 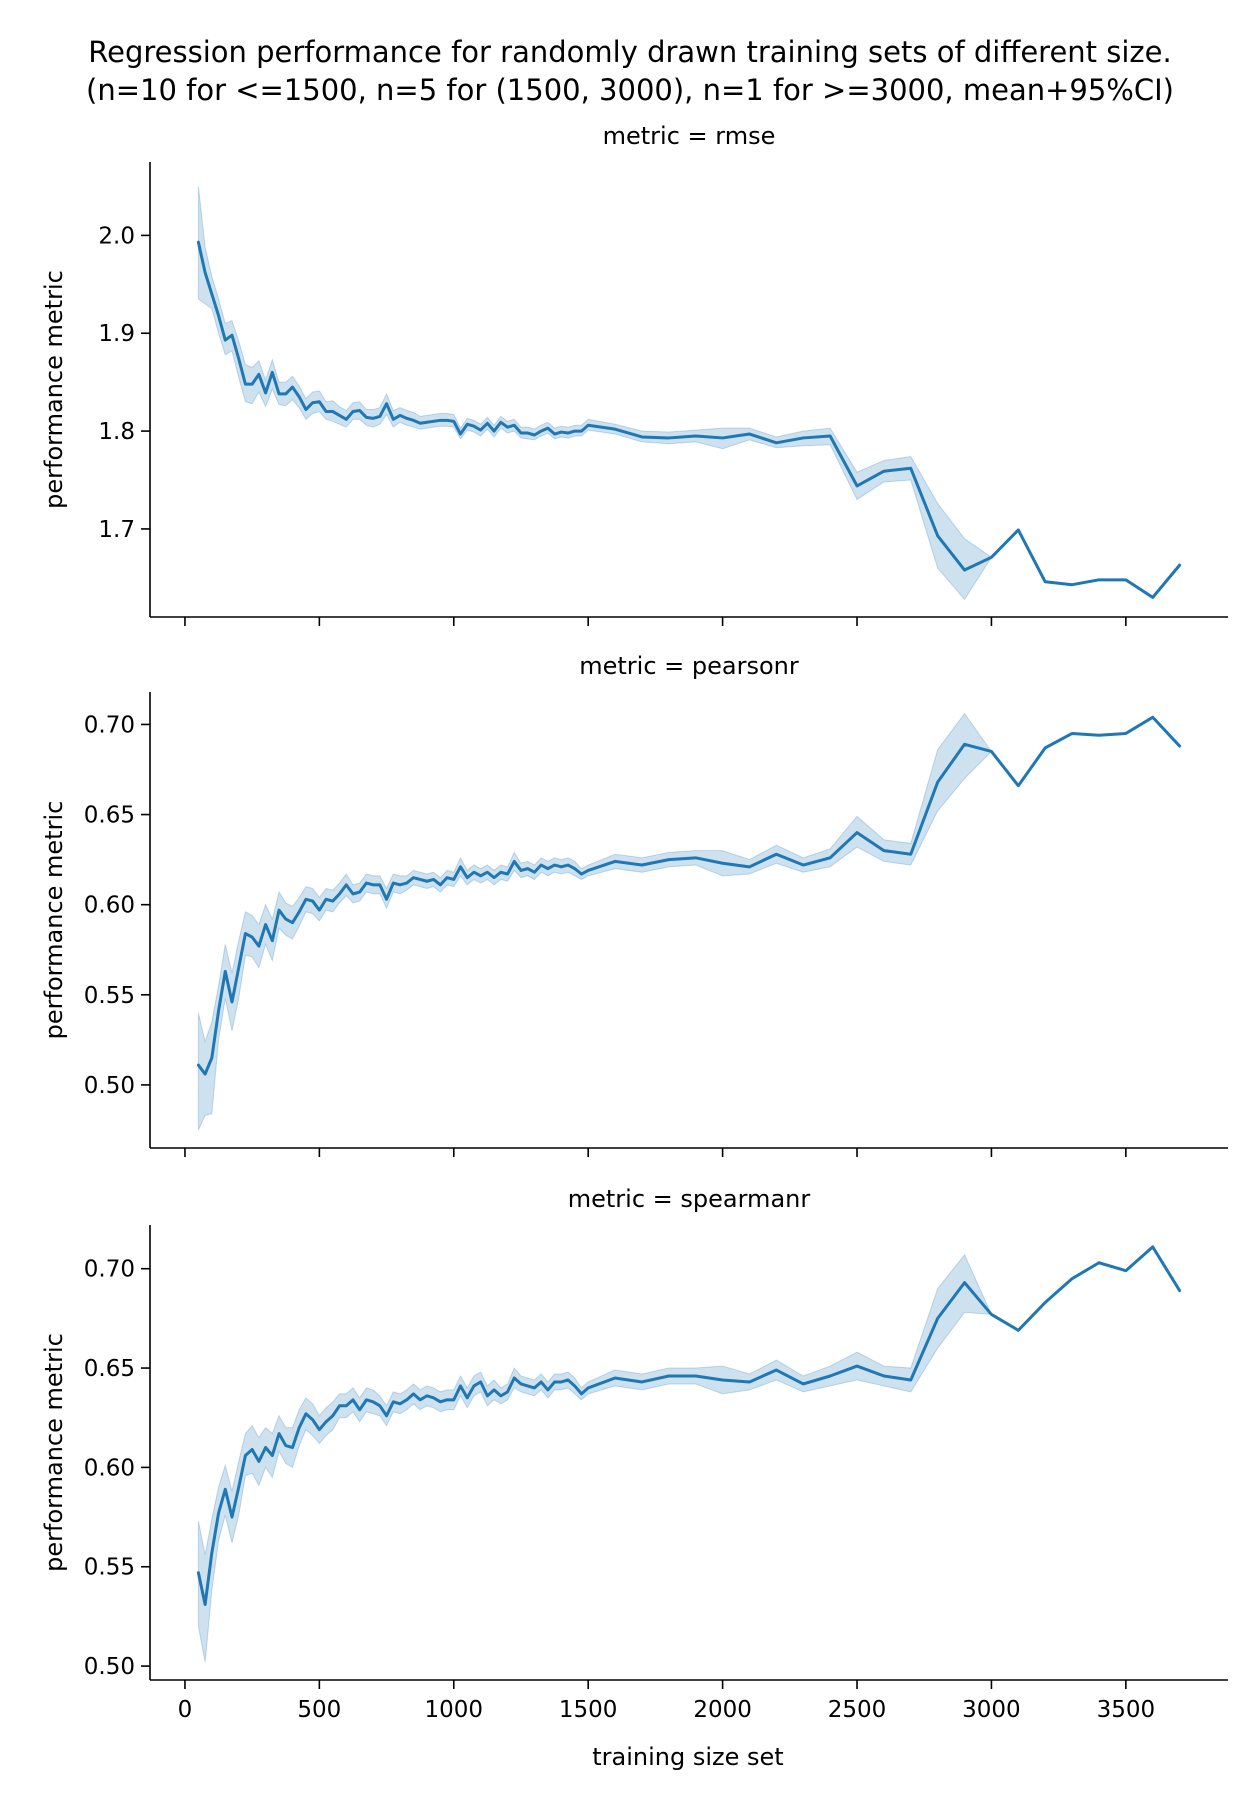 I want to click on x-tick-label: 1000, so click(x=454, y=1710).